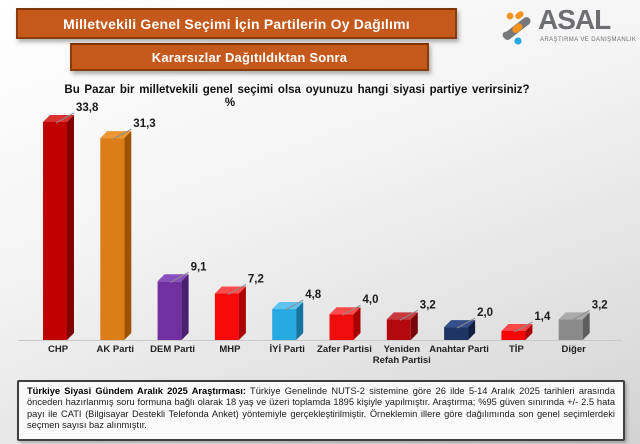 This screenshot has width=640, height=444. What do you see at coordinates (87, 108) in the screenshot?
I see `value-label-chp: 33,8` at bounding box center [87, 108].